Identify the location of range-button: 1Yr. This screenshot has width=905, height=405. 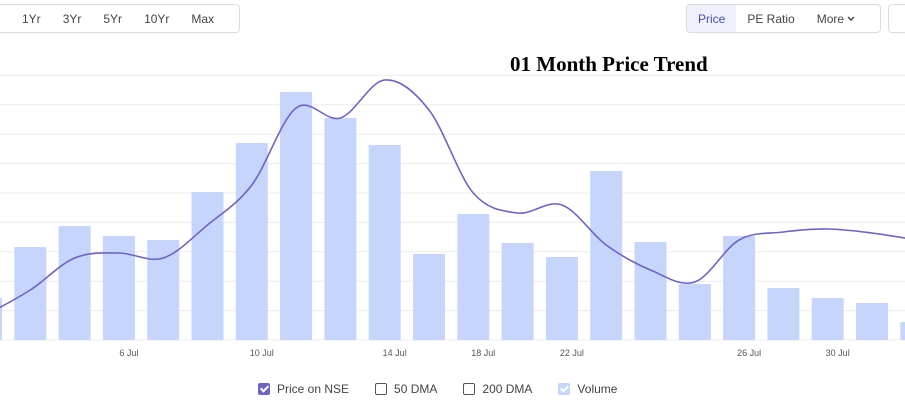
(31, 18).